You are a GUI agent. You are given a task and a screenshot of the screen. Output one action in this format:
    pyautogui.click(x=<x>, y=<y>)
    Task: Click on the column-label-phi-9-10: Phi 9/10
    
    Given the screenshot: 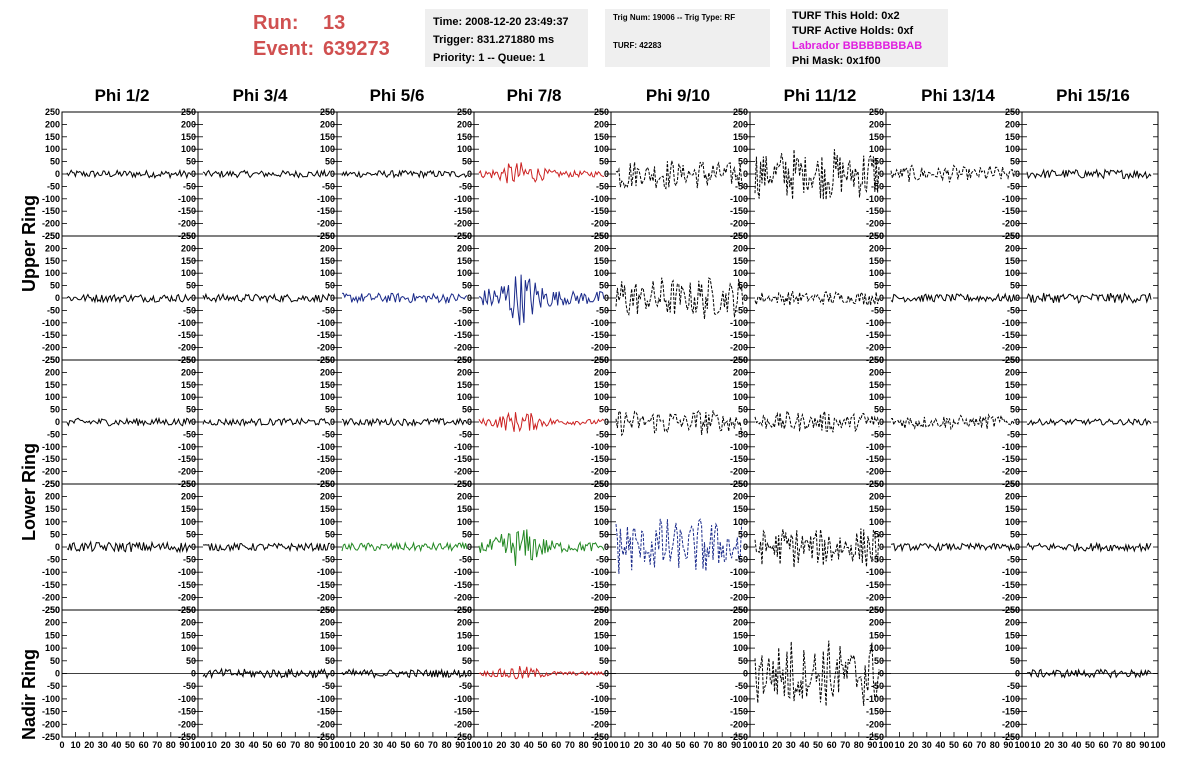 What is the action you would take?
    pyautogui.click(x=678, y=95)
    